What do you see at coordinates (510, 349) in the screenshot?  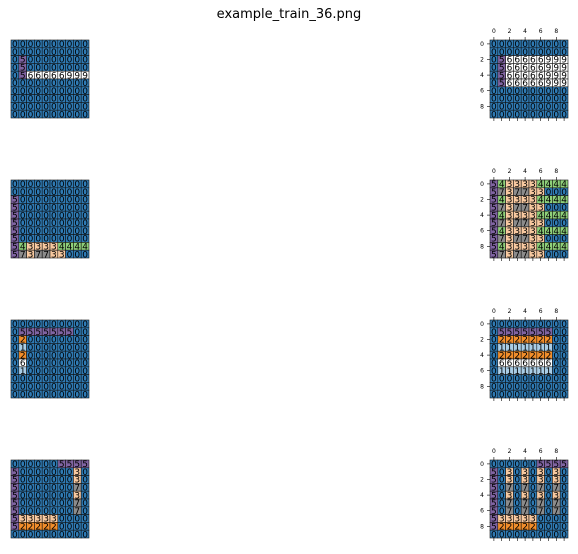 I see `cell-digit: 1` at bounding box center [510, 349].